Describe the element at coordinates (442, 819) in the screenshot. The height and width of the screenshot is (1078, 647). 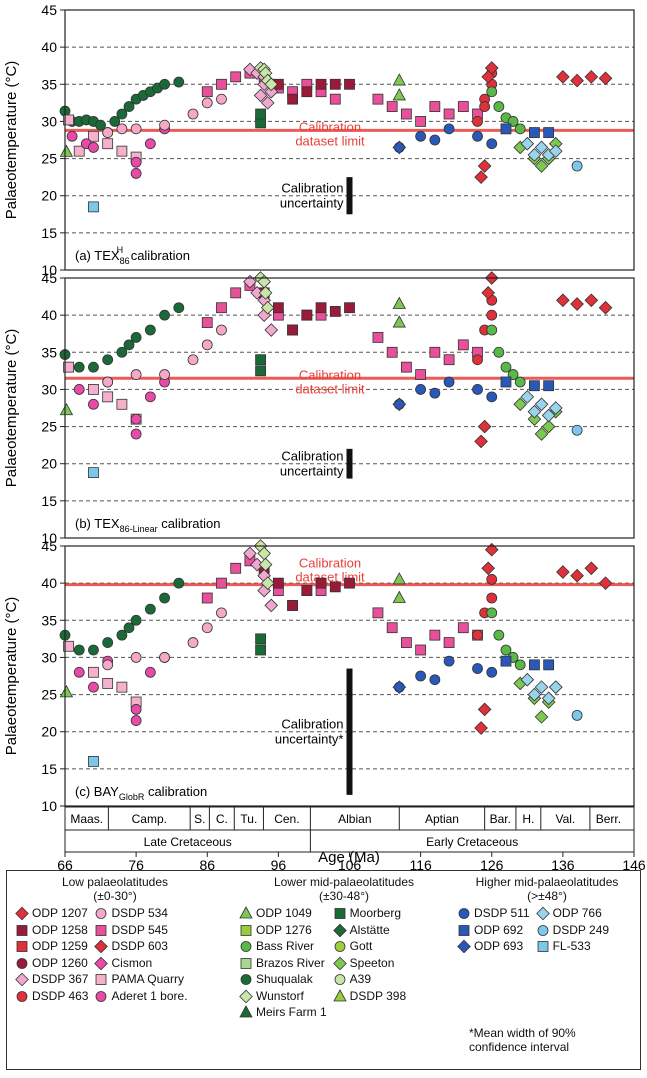
I see `stage-label: Aptian` at that location.